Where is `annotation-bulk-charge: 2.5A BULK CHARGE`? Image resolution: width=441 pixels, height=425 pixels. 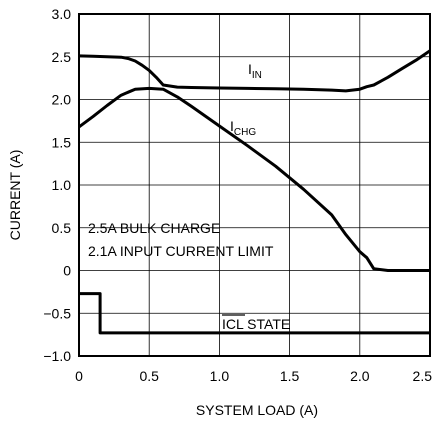 annotation-bulk-charge: 2.5A BULK CHARGE is located at coordinates (154, 228).